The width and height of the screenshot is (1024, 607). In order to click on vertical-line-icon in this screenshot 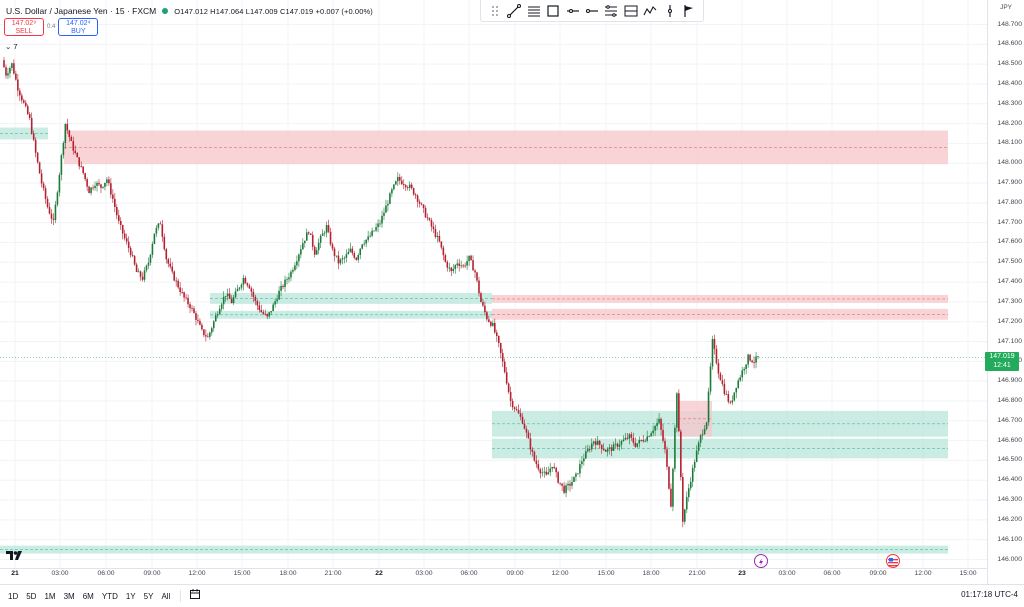, I will do `click(670, 11)`.